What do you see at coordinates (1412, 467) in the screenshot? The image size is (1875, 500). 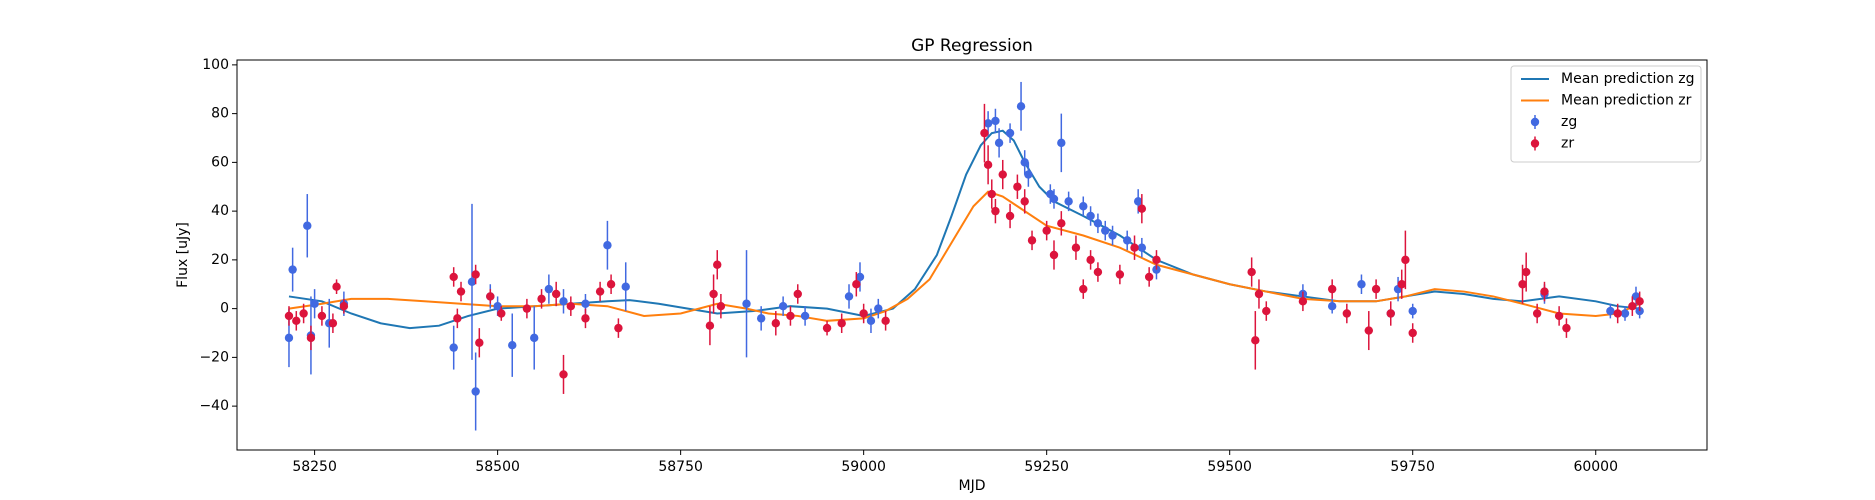 I see `x-tick-label: 59750` at bounding box center [1412, 467].